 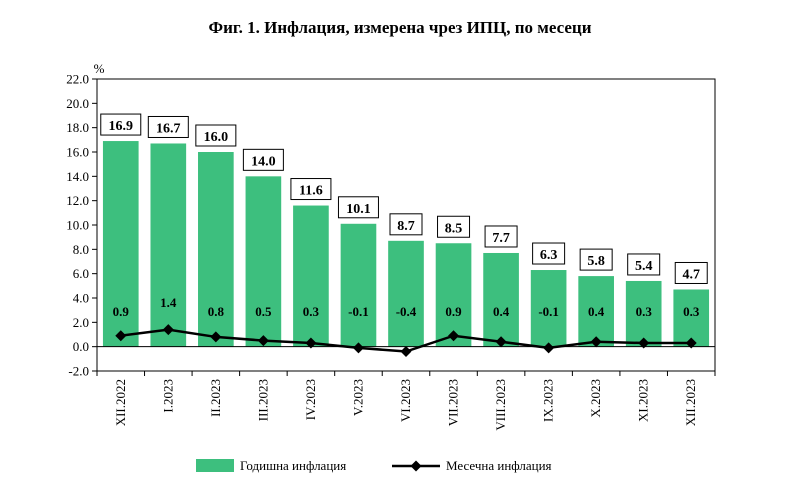 I want to click on annual-inflation-label: 11.6, so click(x=311, y=191).